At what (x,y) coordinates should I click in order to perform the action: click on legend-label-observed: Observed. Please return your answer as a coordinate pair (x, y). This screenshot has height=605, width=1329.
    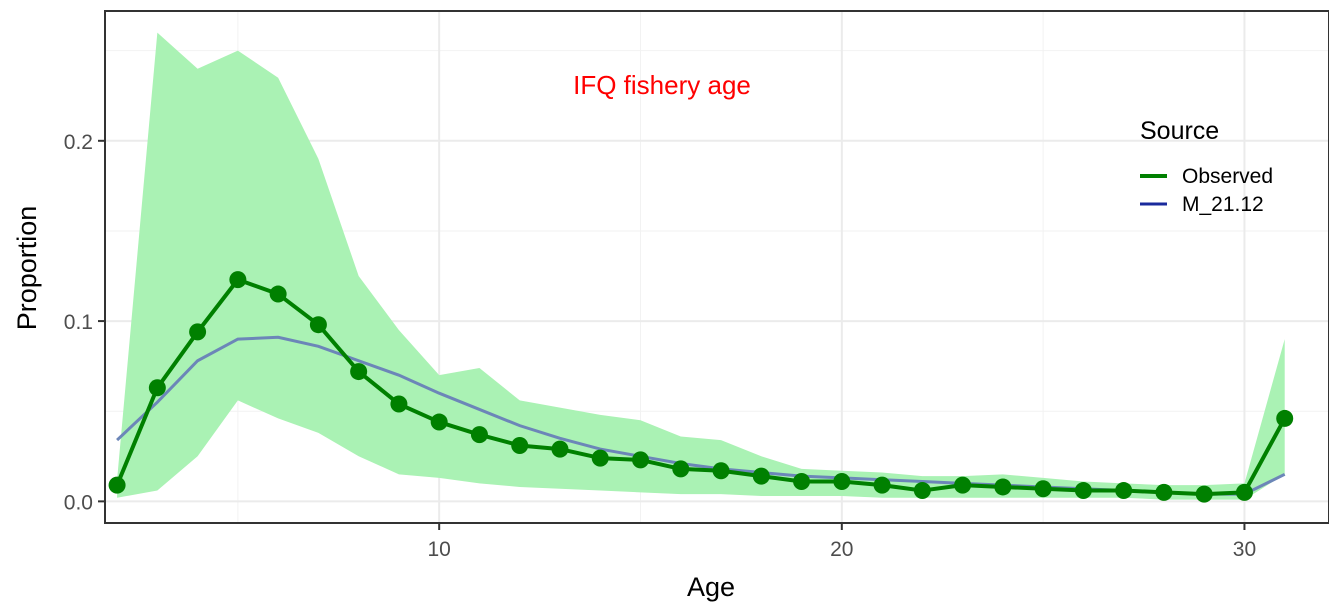
    Looking at the image, I should click on (1227, 176).